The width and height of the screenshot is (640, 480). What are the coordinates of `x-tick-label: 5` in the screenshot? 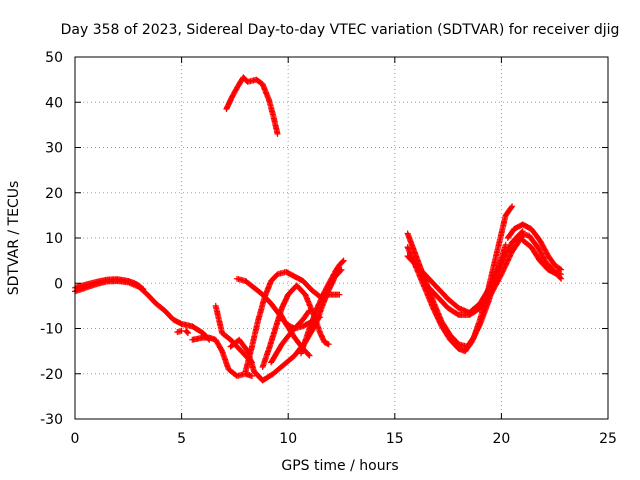 It's located at (181, 439).